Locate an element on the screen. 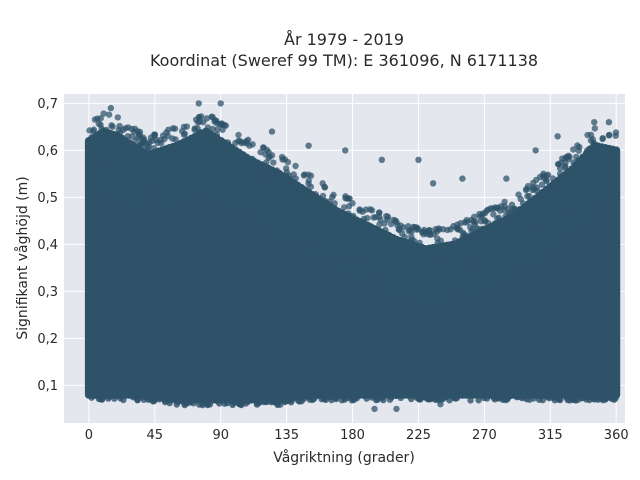 Image resolution: width=640 pixels, height=480 pixels. y-tick-label: 0,4 is located at coordinates (47, 245).